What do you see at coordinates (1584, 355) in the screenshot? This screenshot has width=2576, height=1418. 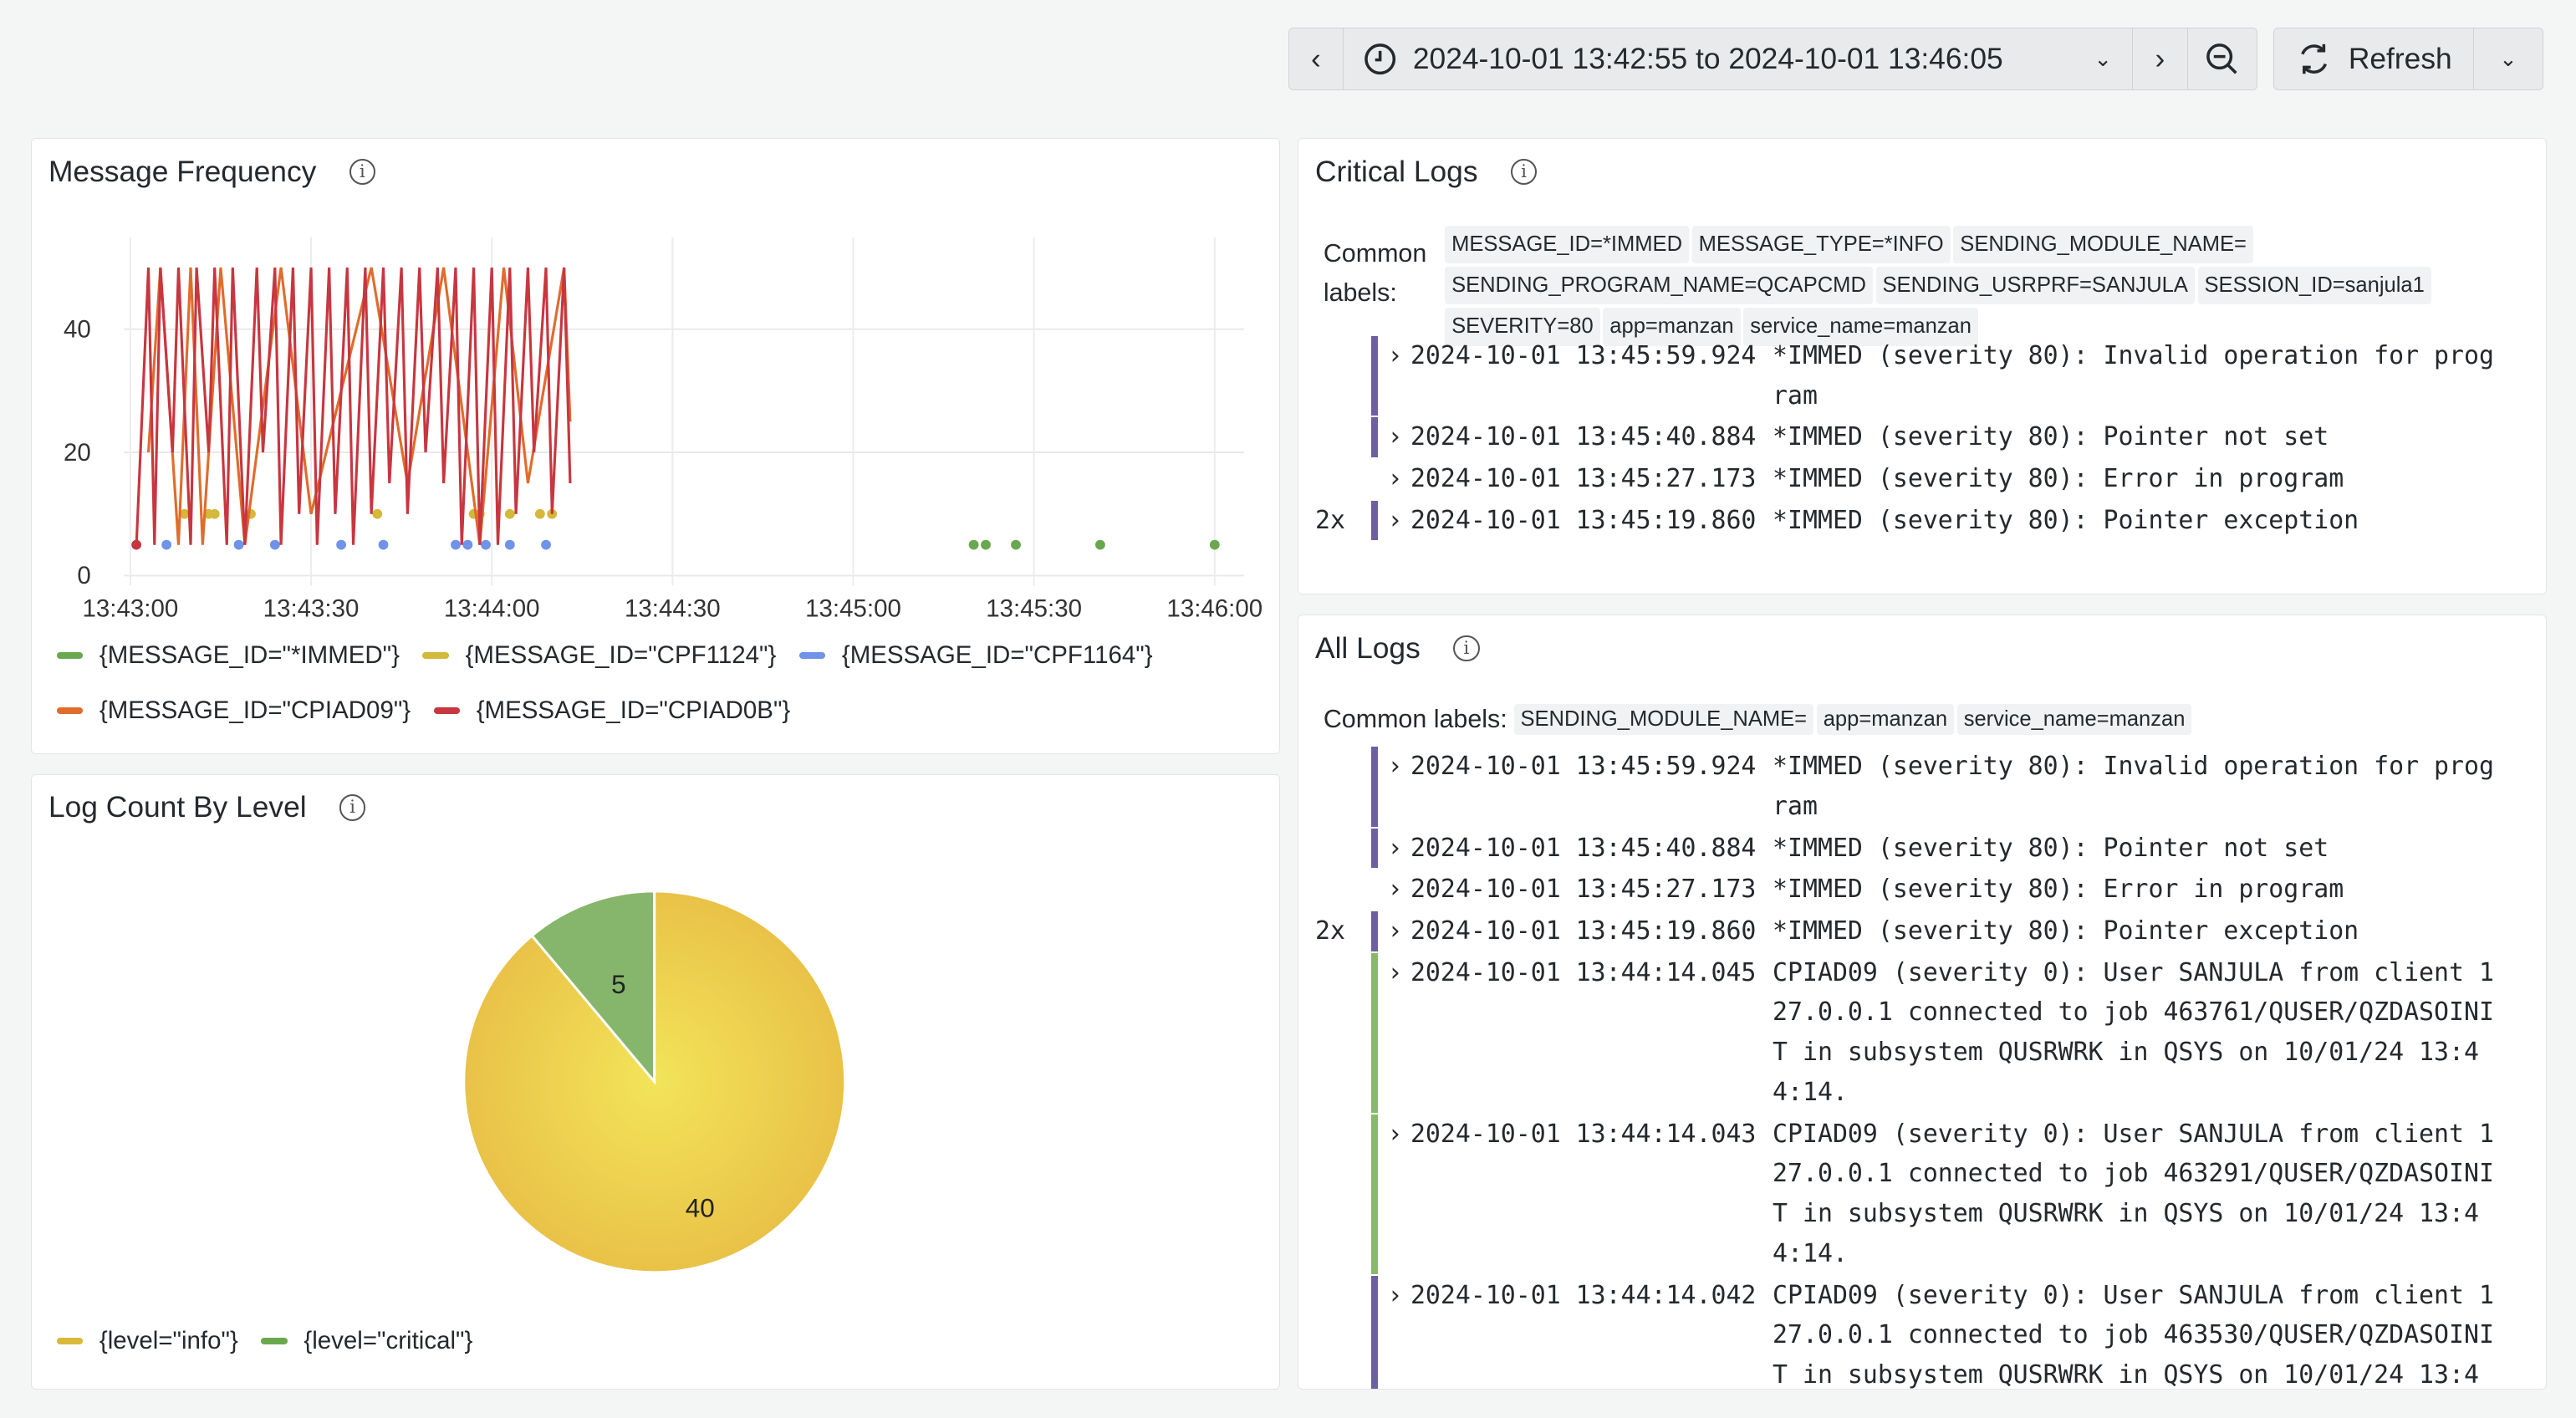 I see `log-timestamp: 2024-10-01 13:45:59.924` at bounding box center [1584, 355].